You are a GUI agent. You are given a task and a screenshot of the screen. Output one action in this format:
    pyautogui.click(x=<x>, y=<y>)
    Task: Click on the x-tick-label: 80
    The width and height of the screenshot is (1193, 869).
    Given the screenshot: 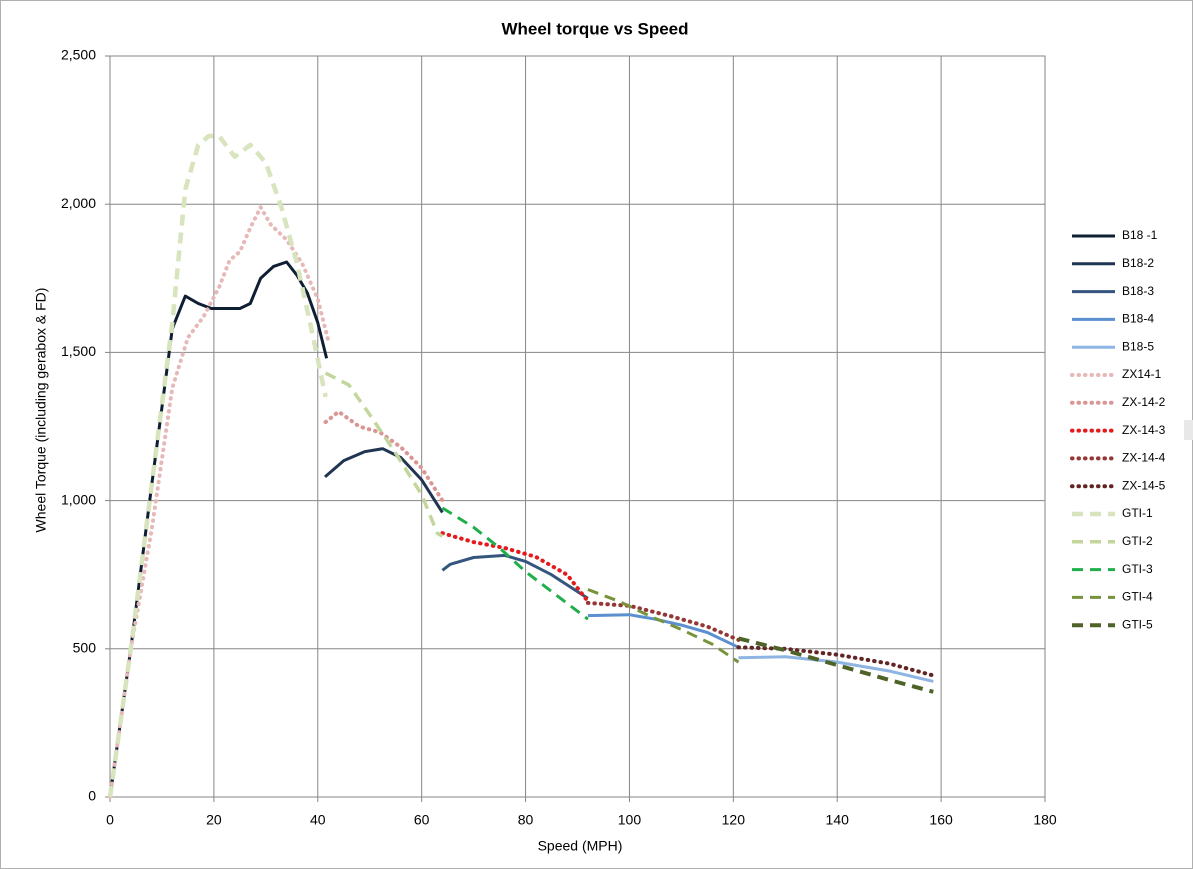 What is the action you would take?
    pyautogui.click(x=526, y=820)
    